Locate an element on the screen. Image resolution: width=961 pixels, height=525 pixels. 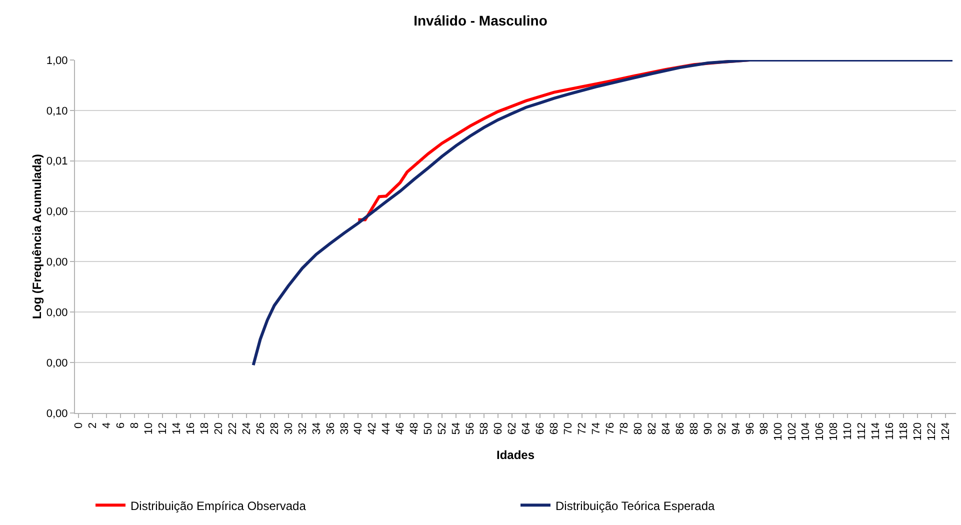
x-tick-label: 88 is located at coordinates (694, 428).